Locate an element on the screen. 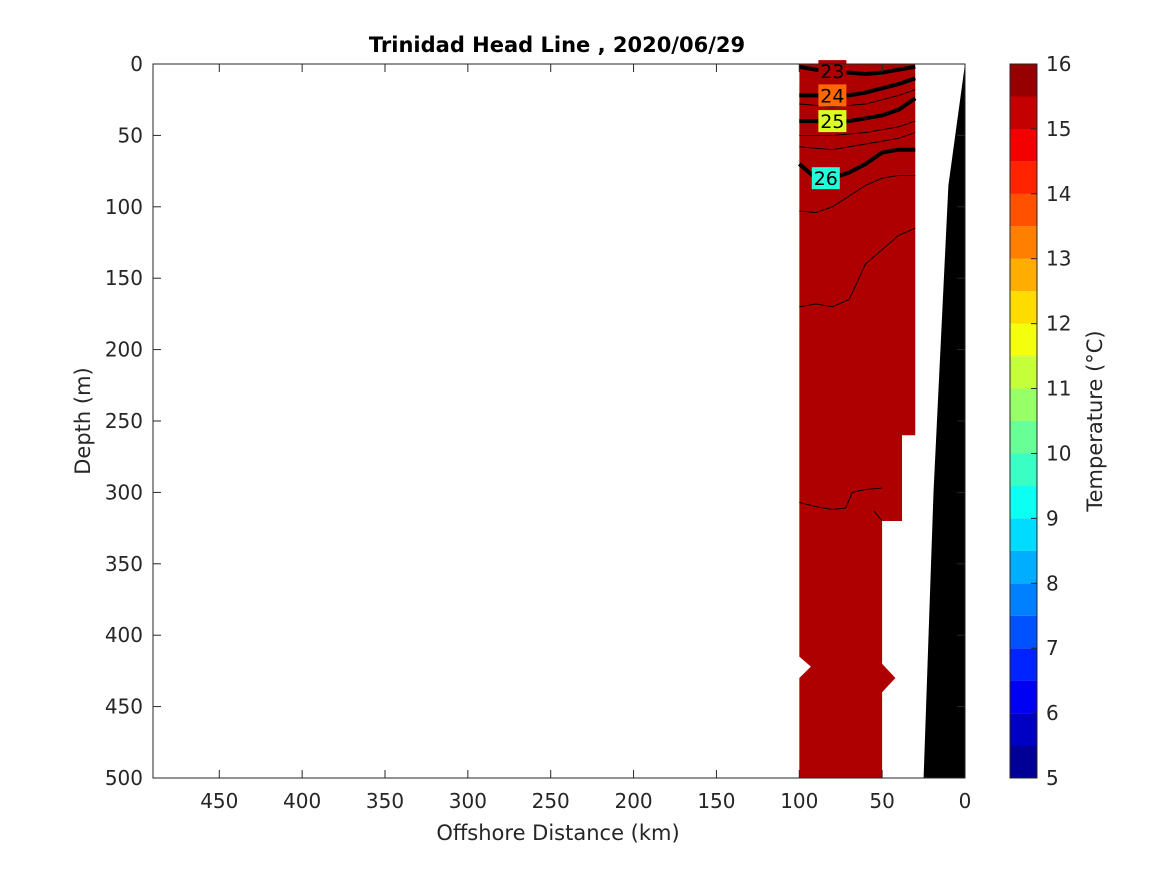 Image resolution: width=1167 pixels, height=875 pixels. y-tick-label: 350 is located at coordinates (124, 564).